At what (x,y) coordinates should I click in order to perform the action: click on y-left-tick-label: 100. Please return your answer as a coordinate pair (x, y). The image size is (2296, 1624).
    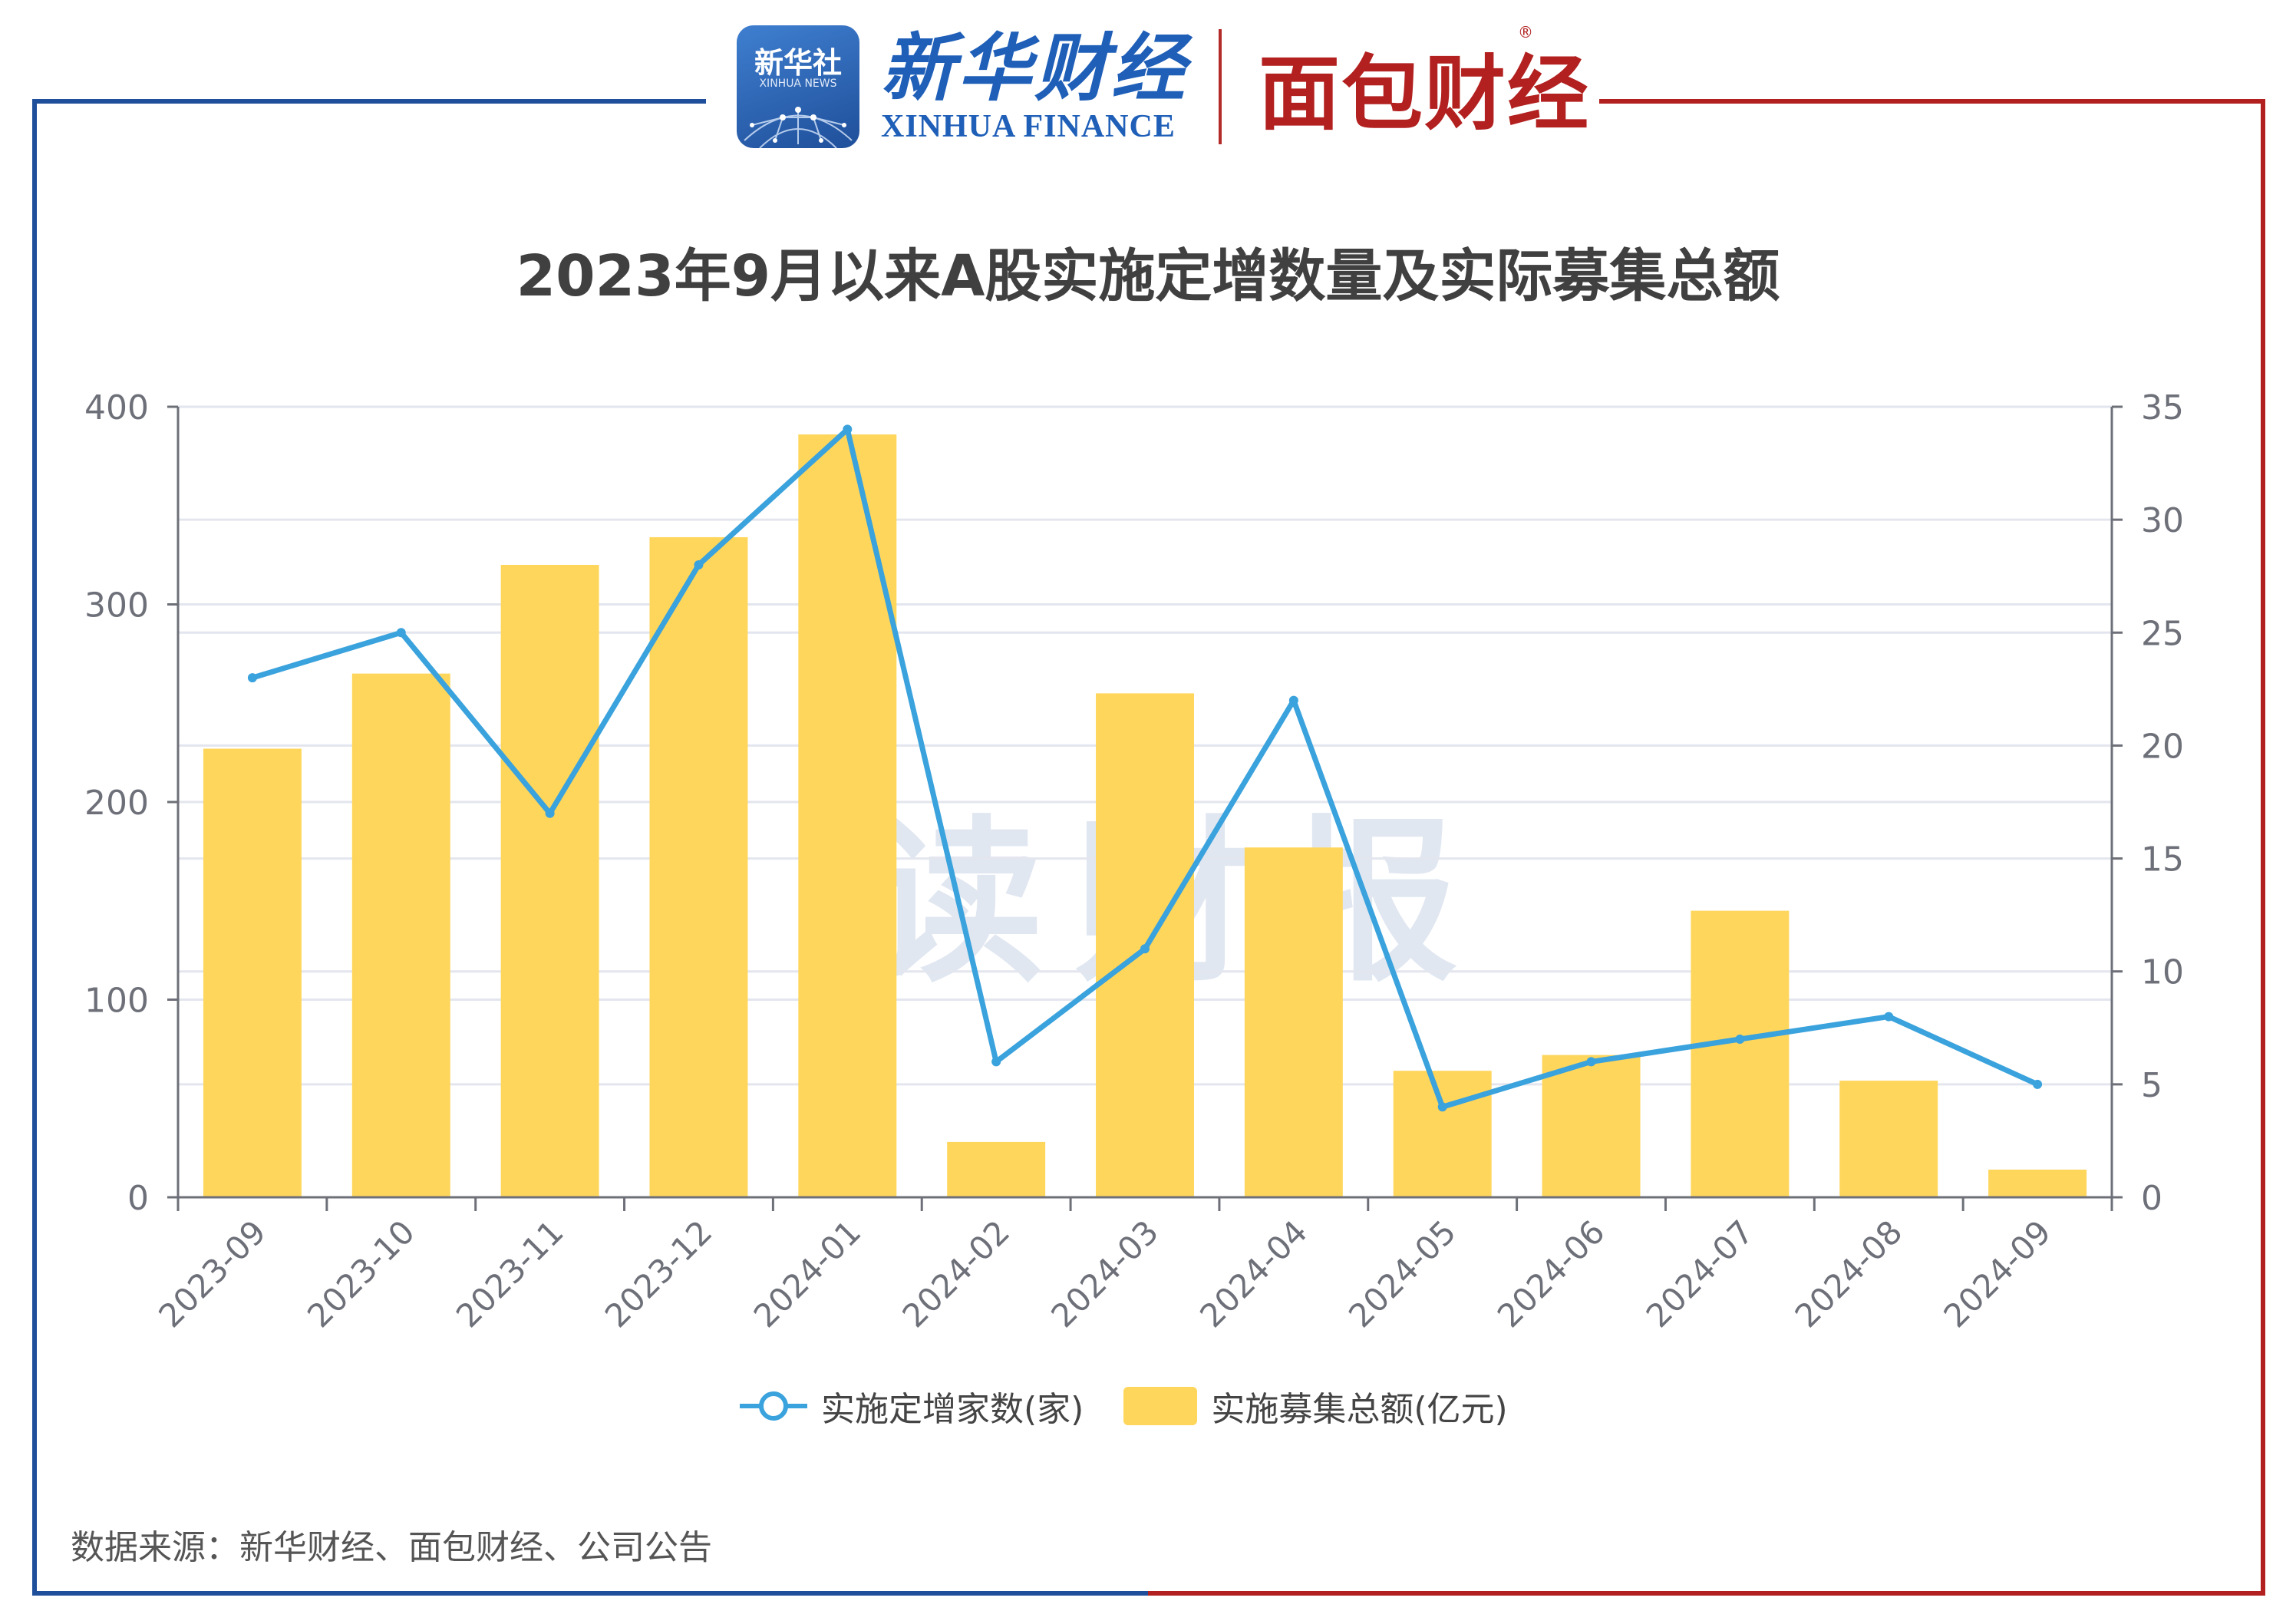
    Looking at the image, I should click on (116, 1002).